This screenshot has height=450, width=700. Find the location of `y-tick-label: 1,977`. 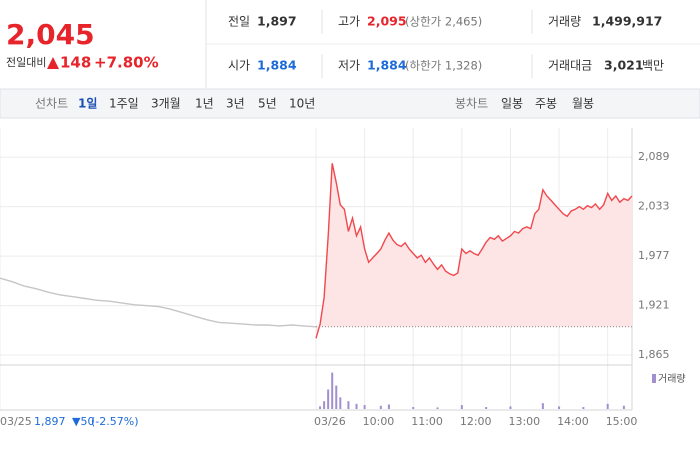

y-tick-label: 1,977 is located at coordinates (654, 255).